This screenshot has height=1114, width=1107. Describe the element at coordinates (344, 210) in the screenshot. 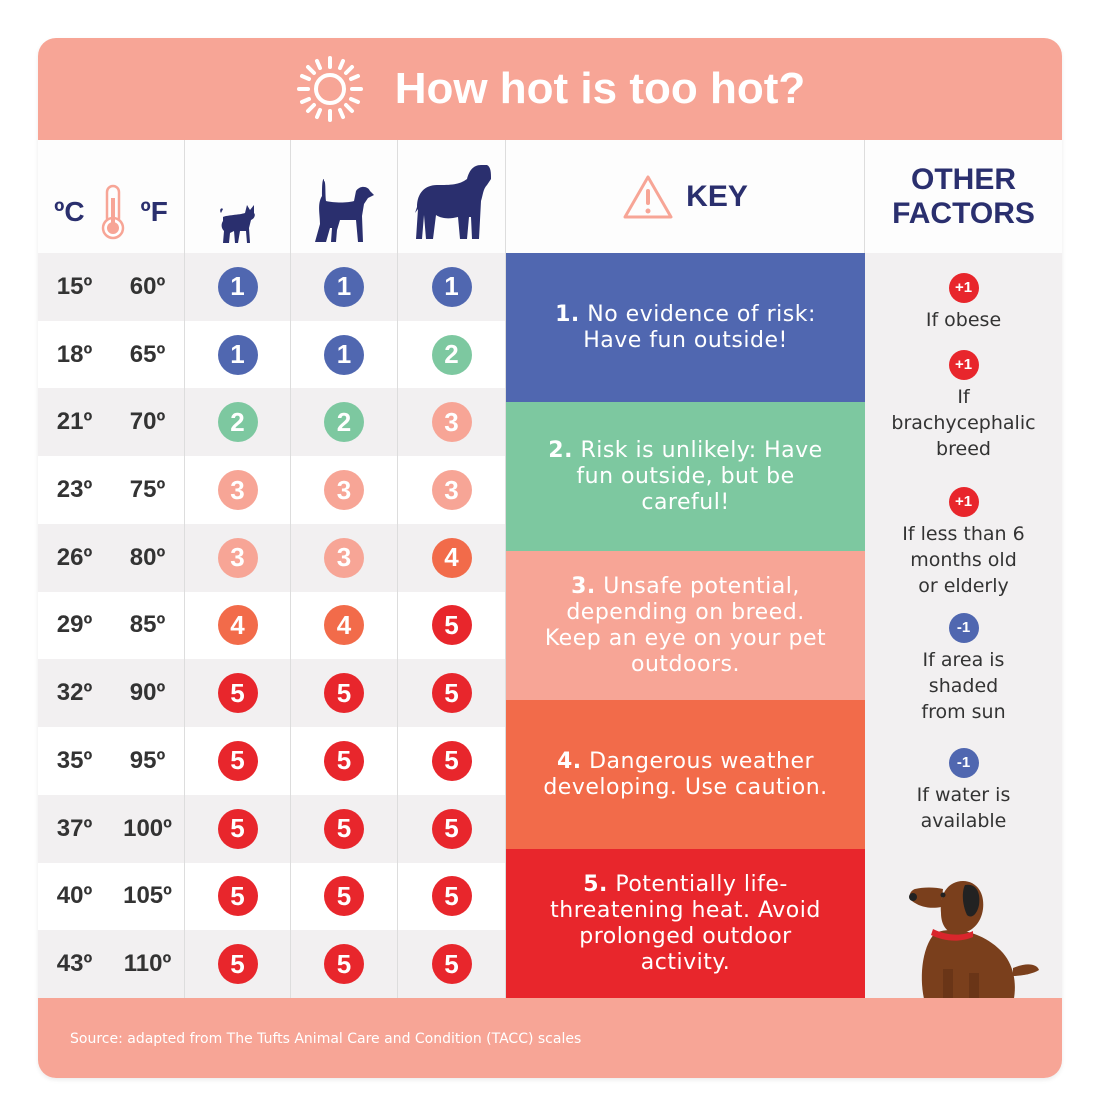

I see `medium-dog-icon` at that location.